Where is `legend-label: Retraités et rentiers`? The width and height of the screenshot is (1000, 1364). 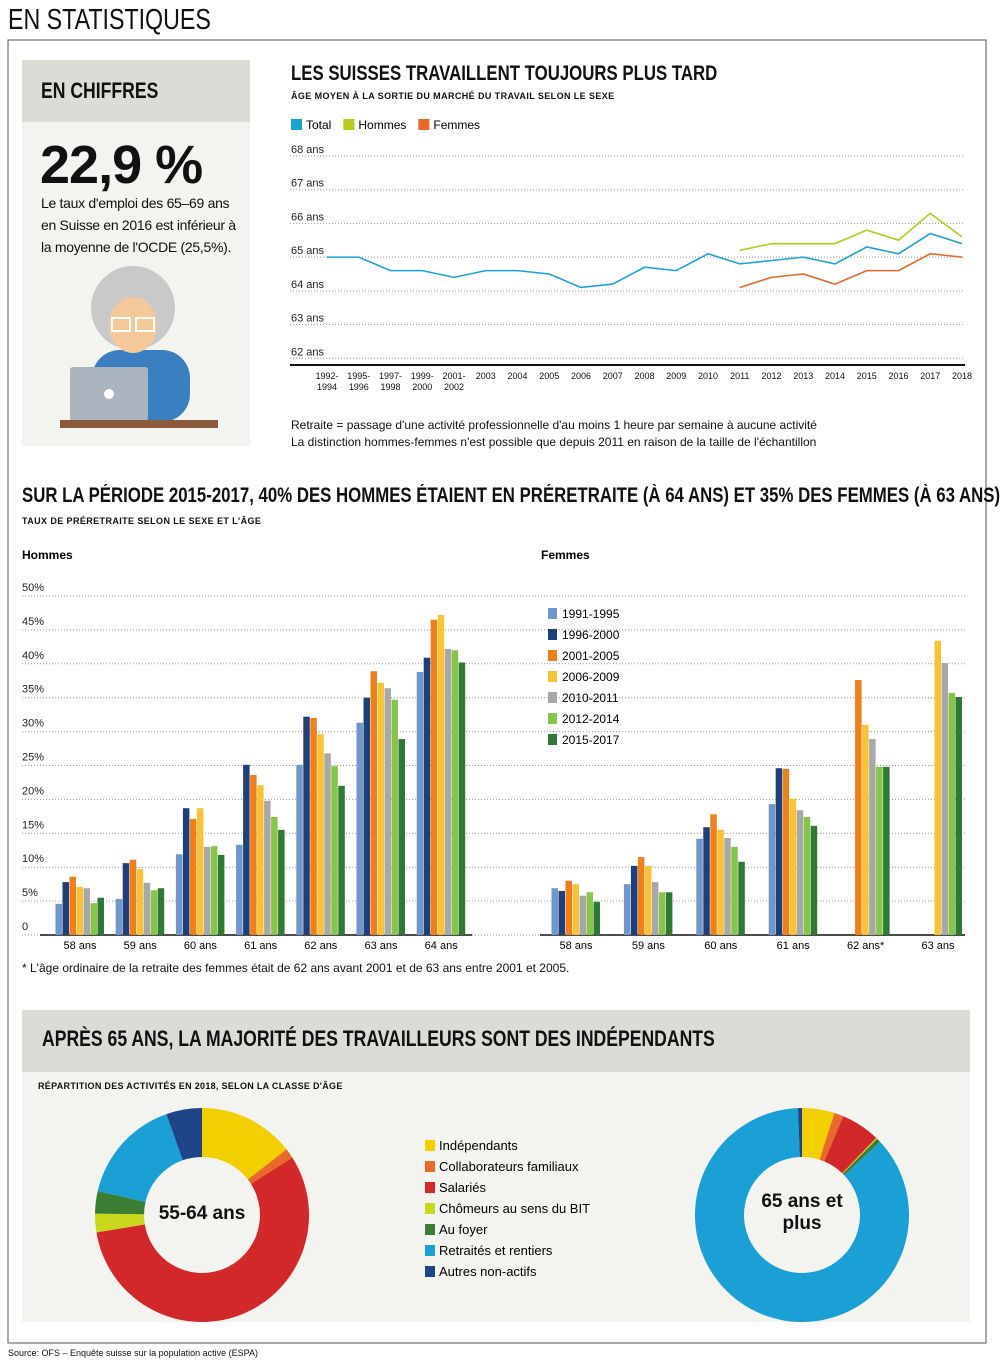
legend-label: Retraités et rentiers is located at coordinates (496, 1250).